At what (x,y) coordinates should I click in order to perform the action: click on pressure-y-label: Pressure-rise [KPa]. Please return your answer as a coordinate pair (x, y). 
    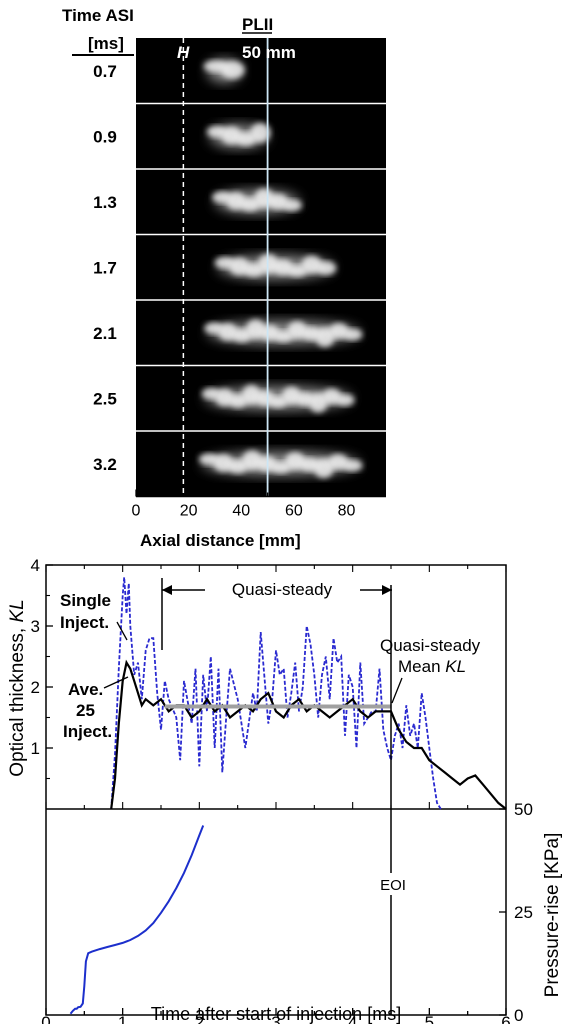
    Looking at the image, I should click on (552, 915).